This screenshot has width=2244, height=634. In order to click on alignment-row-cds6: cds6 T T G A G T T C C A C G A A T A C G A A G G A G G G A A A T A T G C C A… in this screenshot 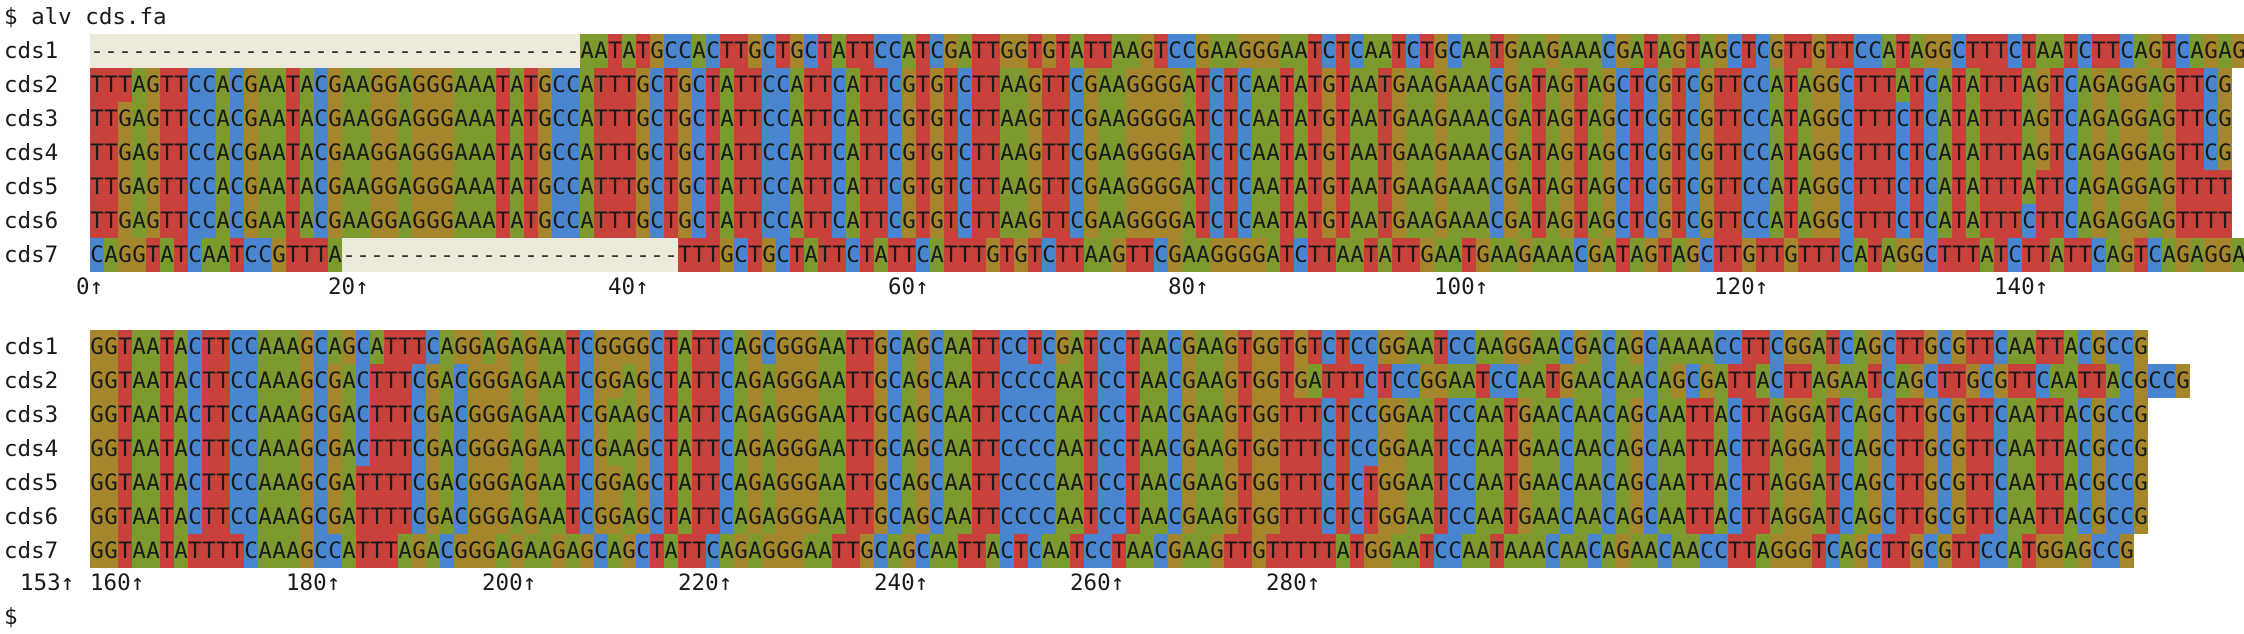, I will do `click(1122, 221)`.